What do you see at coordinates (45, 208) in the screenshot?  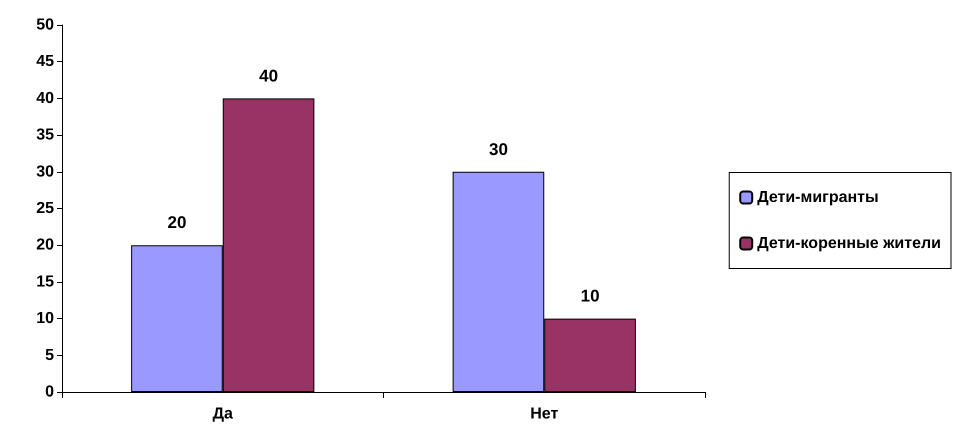 I see `y-tick-label: 25` at bounding box center [45, 208].